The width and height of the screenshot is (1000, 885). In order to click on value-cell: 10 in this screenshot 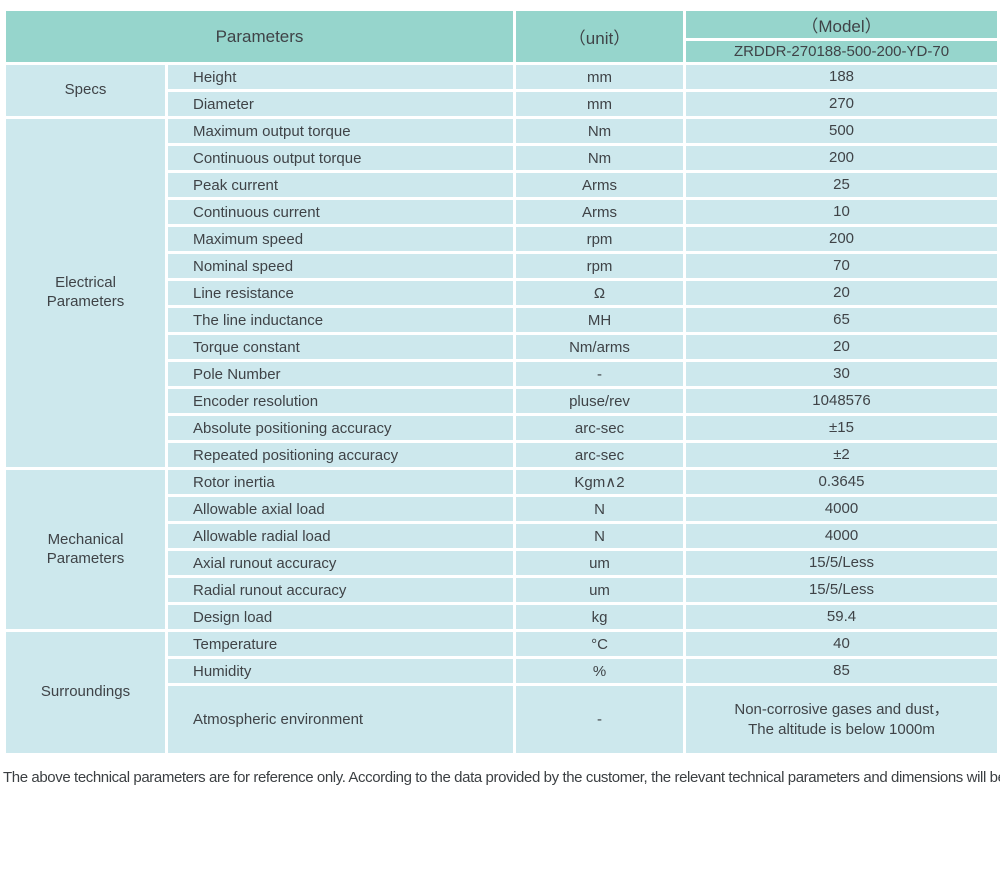, I will do `click(841, 212)`.